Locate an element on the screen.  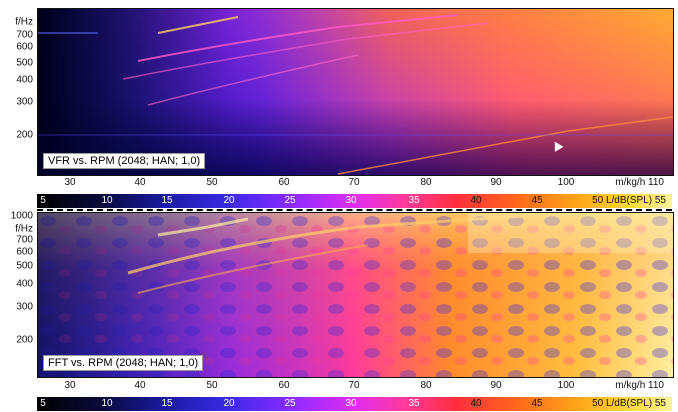
top-x-tick: 70 is located at coordinates (354, 182).